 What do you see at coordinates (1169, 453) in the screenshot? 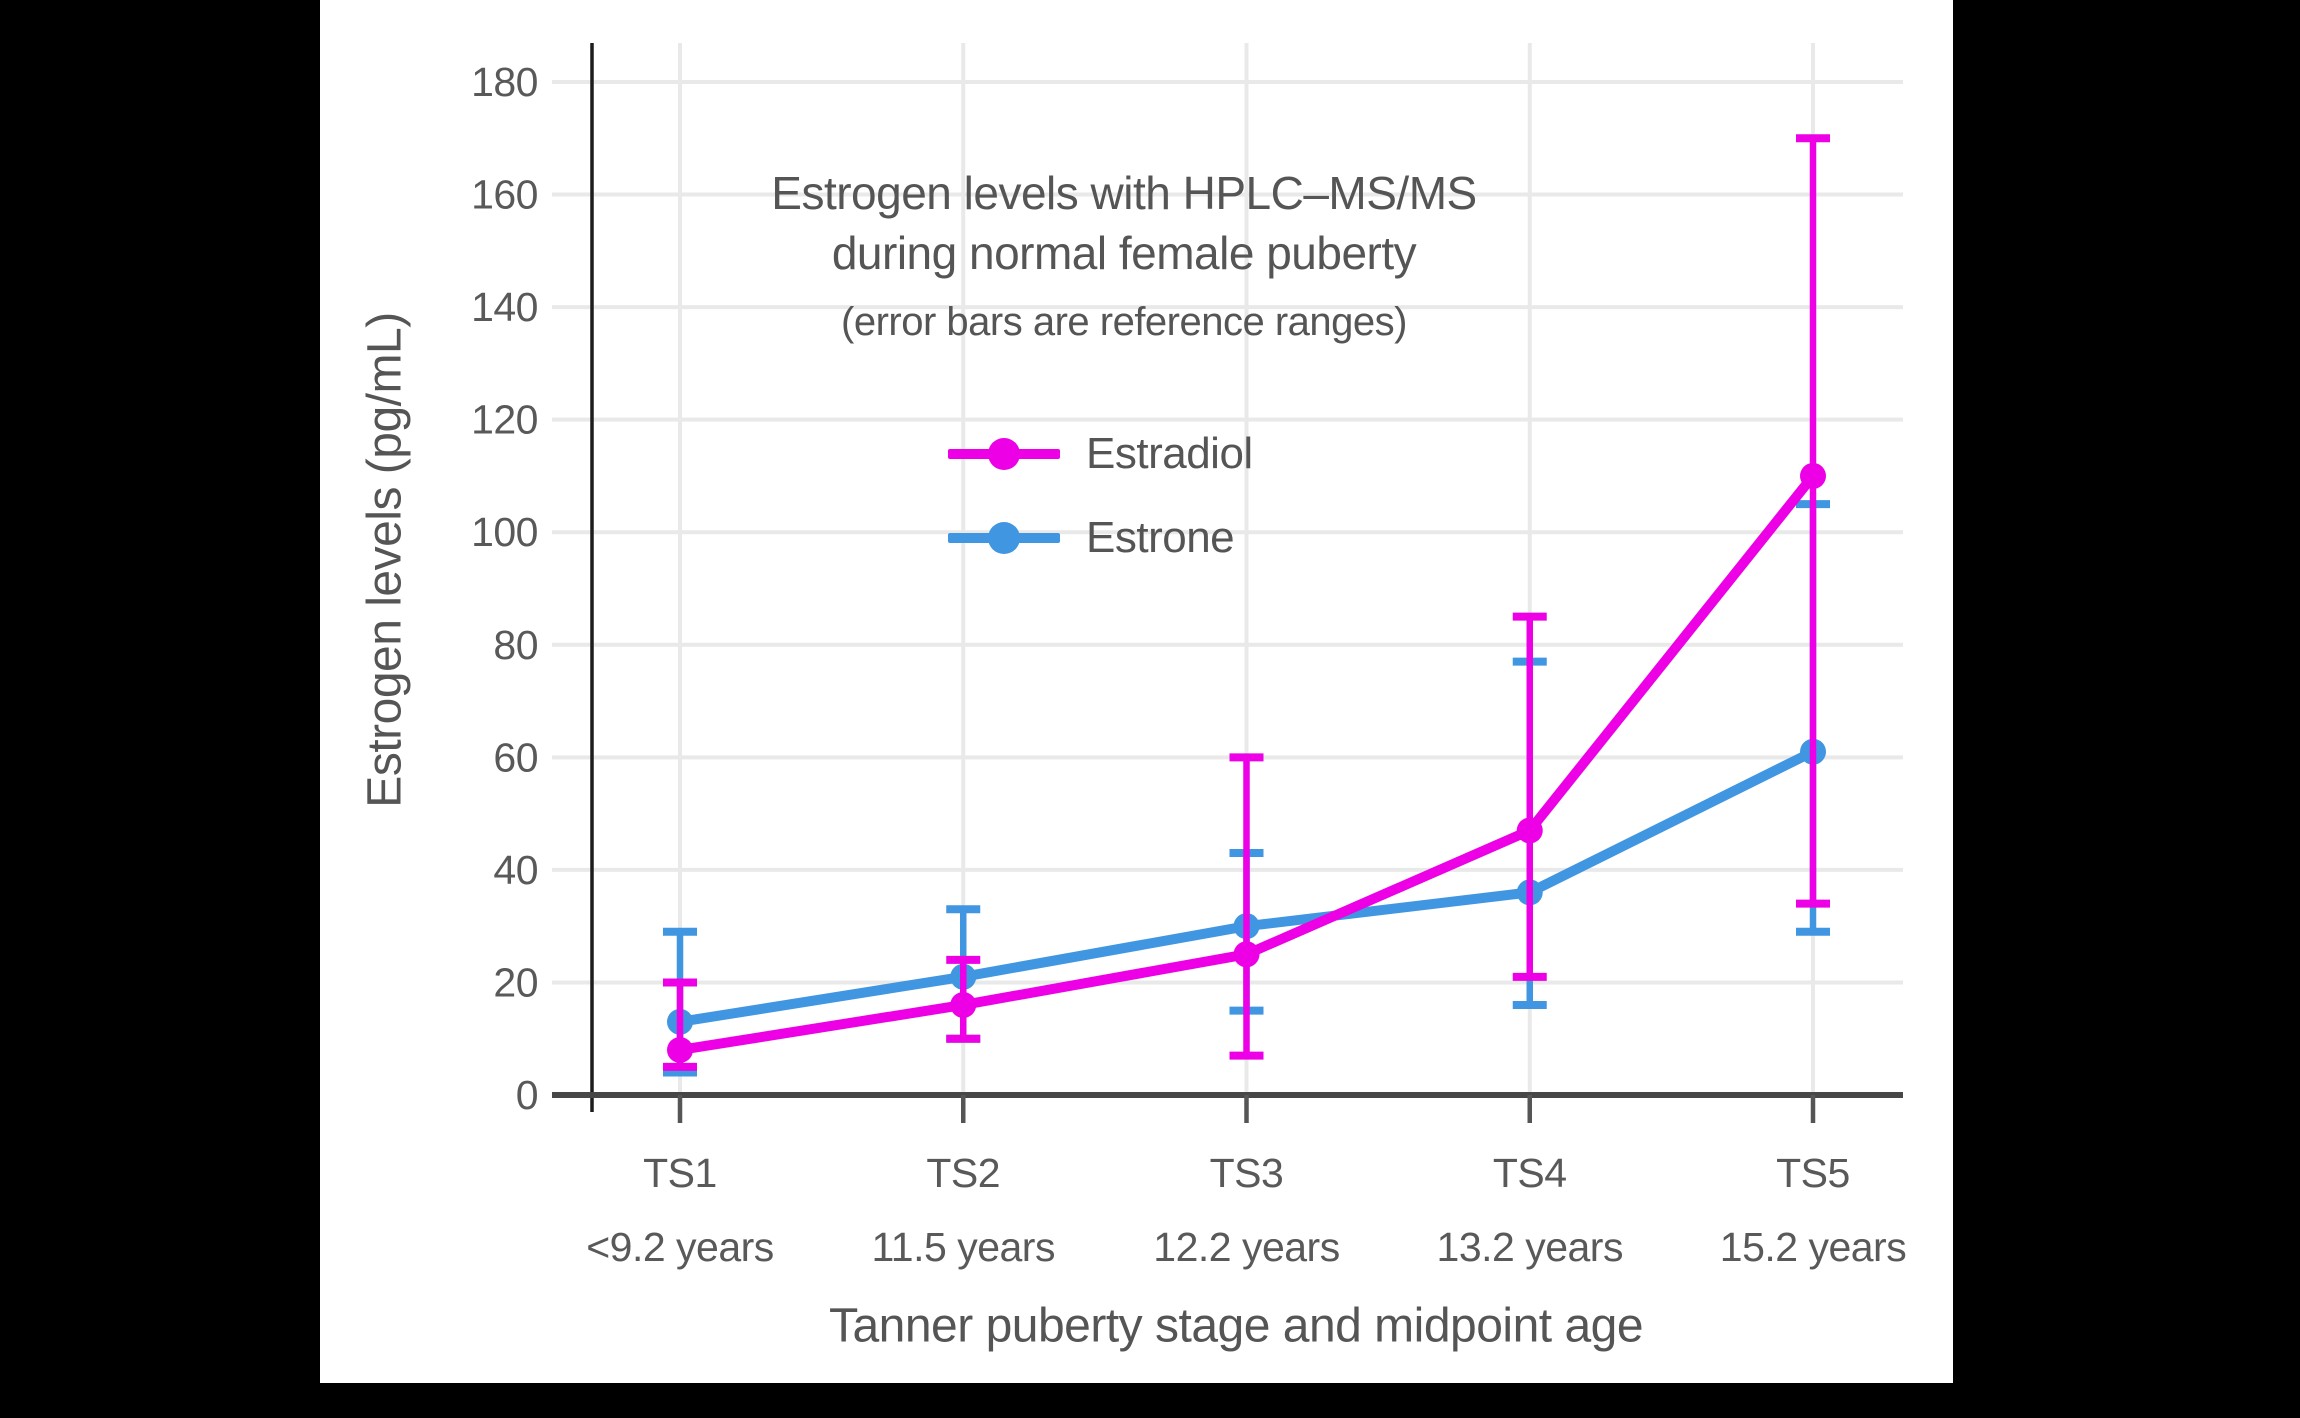
I see `legend-label: Estradiol` at bounding box center [1169, 453].